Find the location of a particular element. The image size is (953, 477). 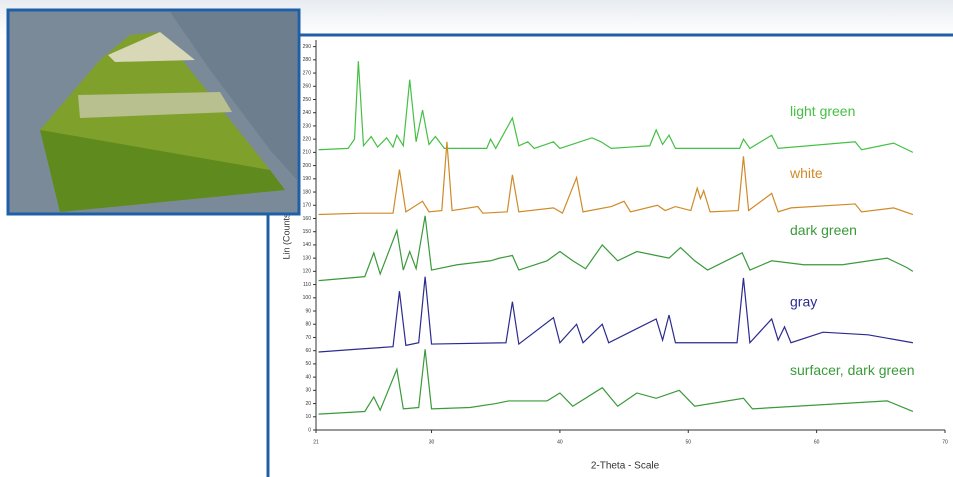

y-tick-label: 240 is located at coordinates (307, 113).